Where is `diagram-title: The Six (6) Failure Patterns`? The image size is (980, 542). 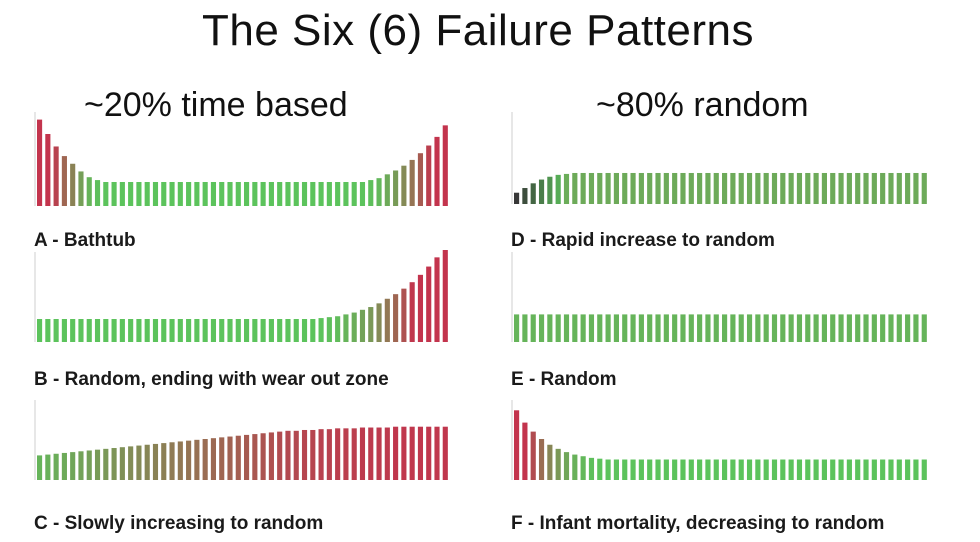
diagram-title: The Six (6) Failure Patterns is located at coordinates (478, 30).